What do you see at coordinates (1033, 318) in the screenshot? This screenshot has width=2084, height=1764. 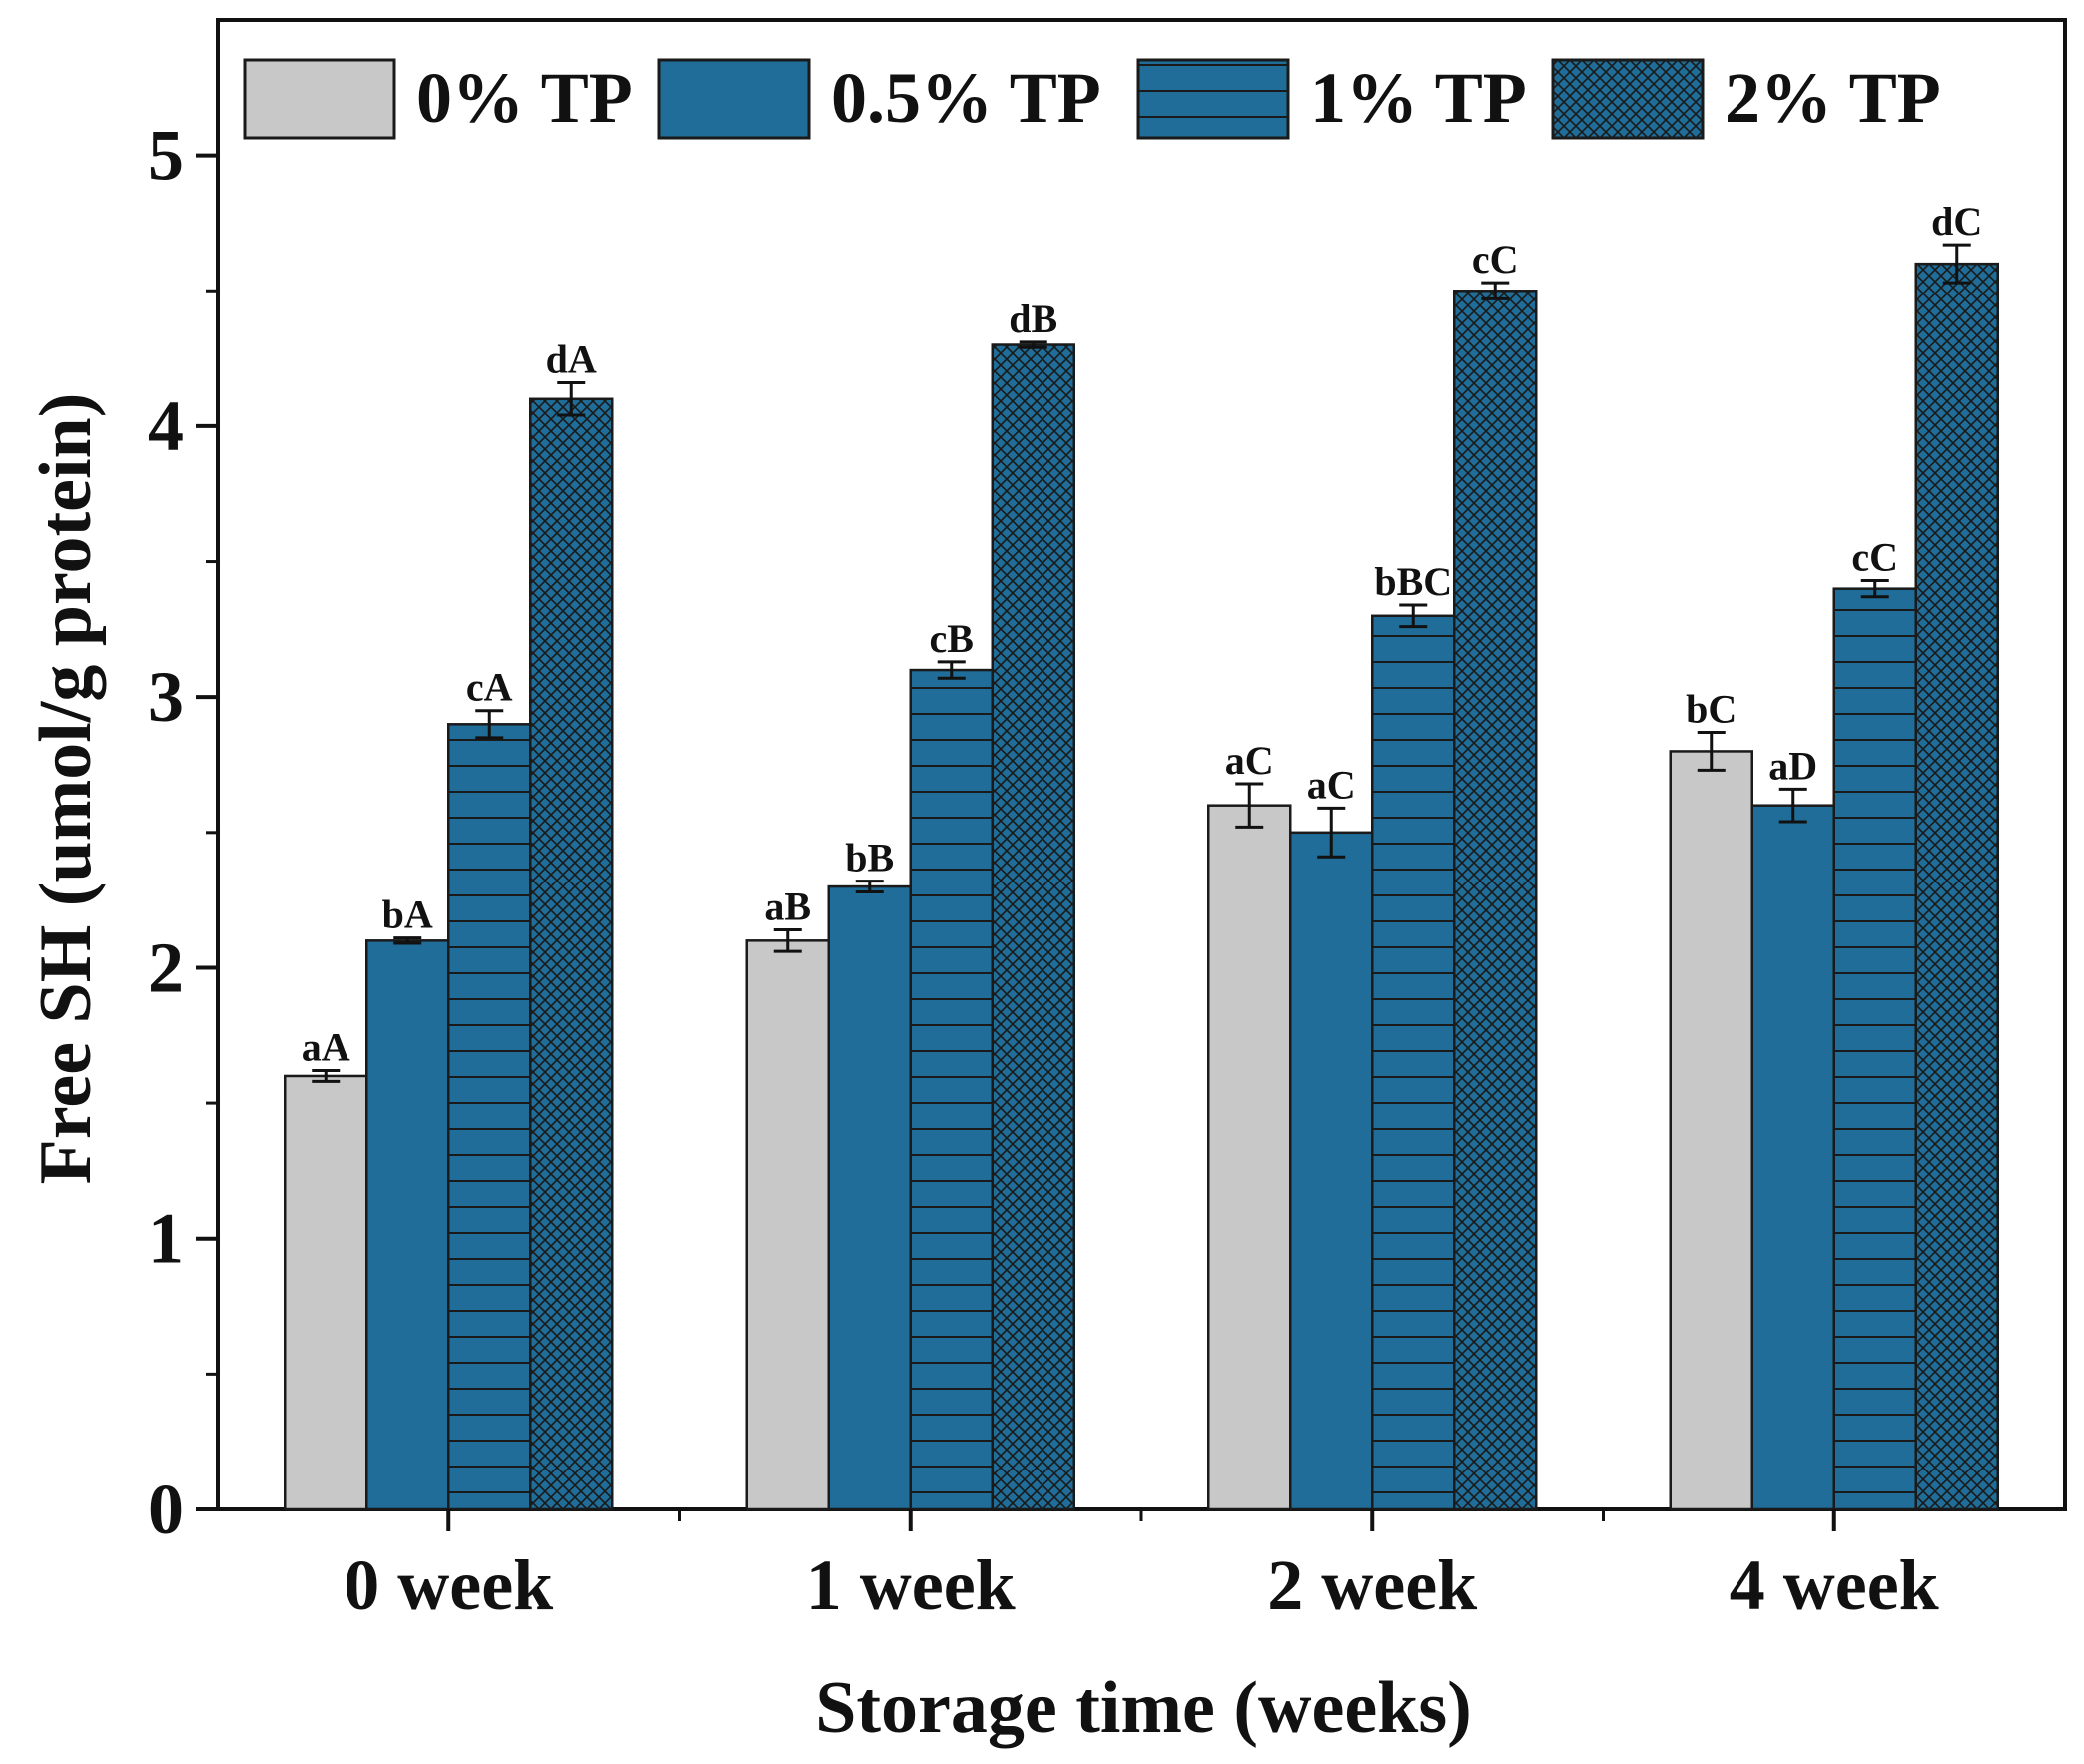 I see `significance-label-2-tp-1-week: dB` at bounding box center [1033, 318].